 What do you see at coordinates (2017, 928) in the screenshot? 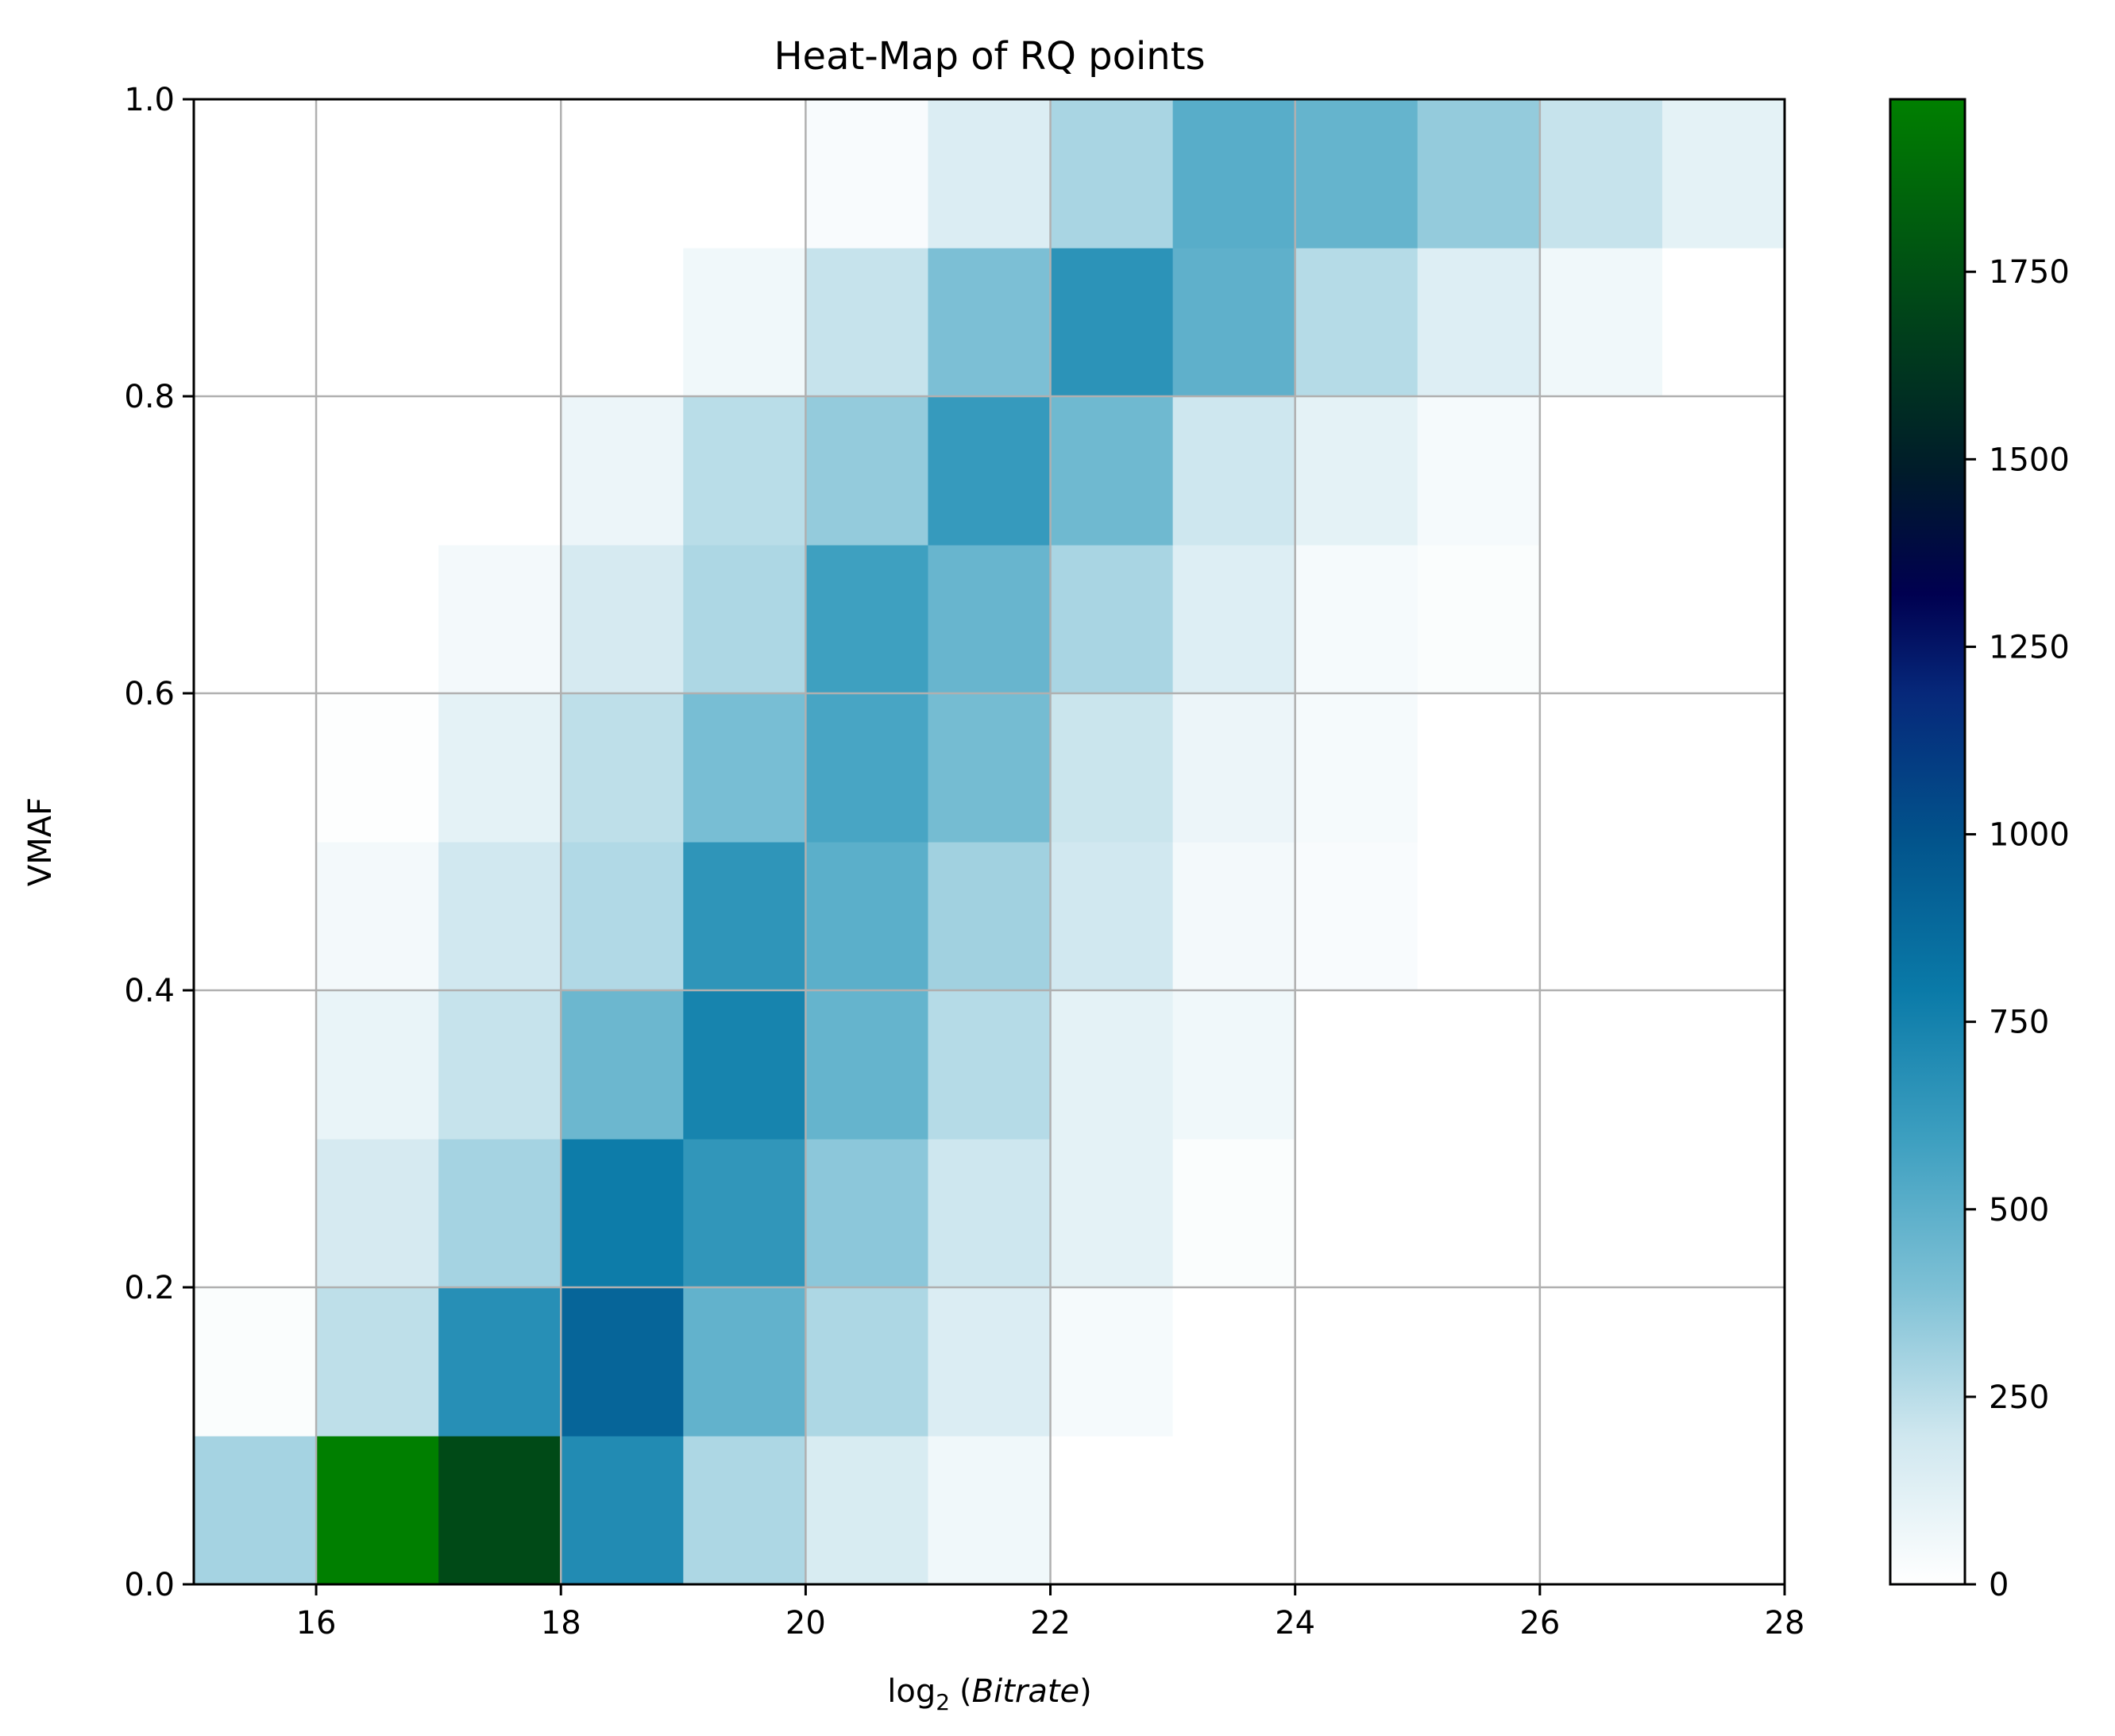
I see `colorbar-ticks: 0 250 500 750 1000 1250 1500 1750` at bounding box center [2017, 928].